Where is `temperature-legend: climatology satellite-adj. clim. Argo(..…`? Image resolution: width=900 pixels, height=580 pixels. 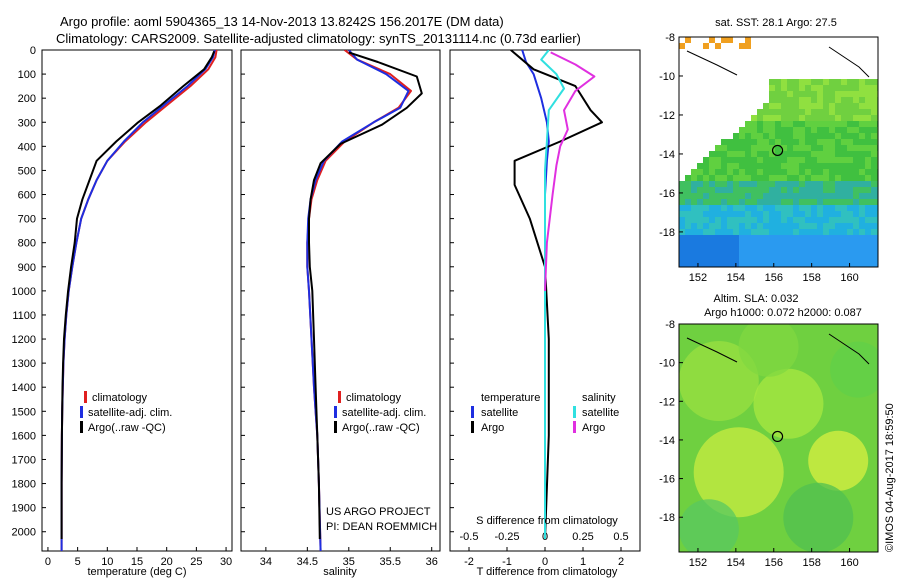 temperature-legend: climatology satellite-adj. clim. Argo(..… is located at coordinates (126, 412).